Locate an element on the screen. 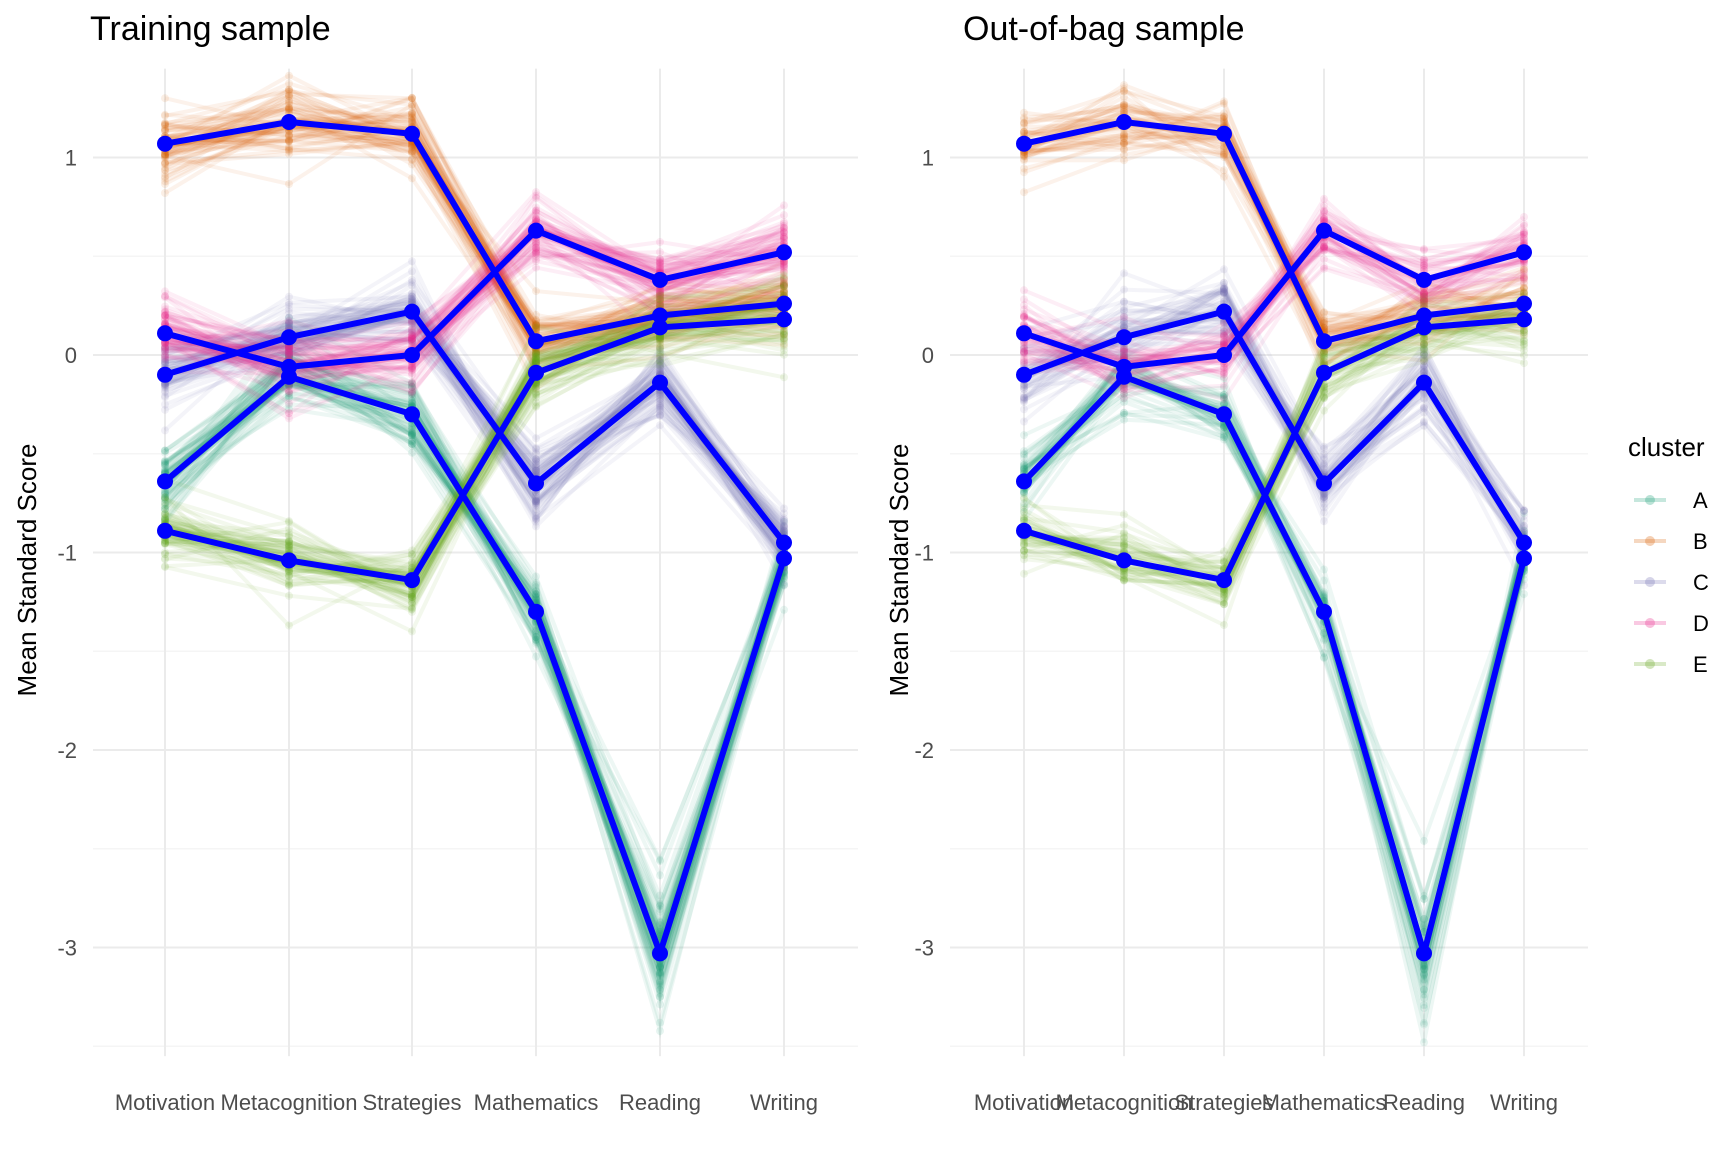  legend-label-A: A is located at coordinates (1700, 500).